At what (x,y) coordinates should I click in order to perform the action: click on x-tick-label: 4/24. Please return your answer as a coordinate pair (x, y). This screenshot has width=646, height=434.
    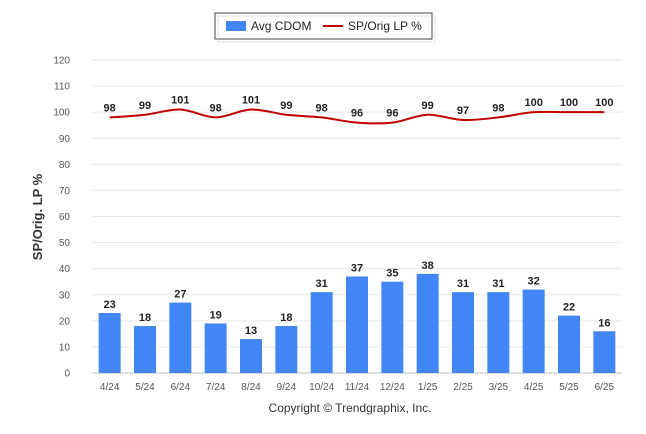
    Looking at the image, I should click on (110, 387).